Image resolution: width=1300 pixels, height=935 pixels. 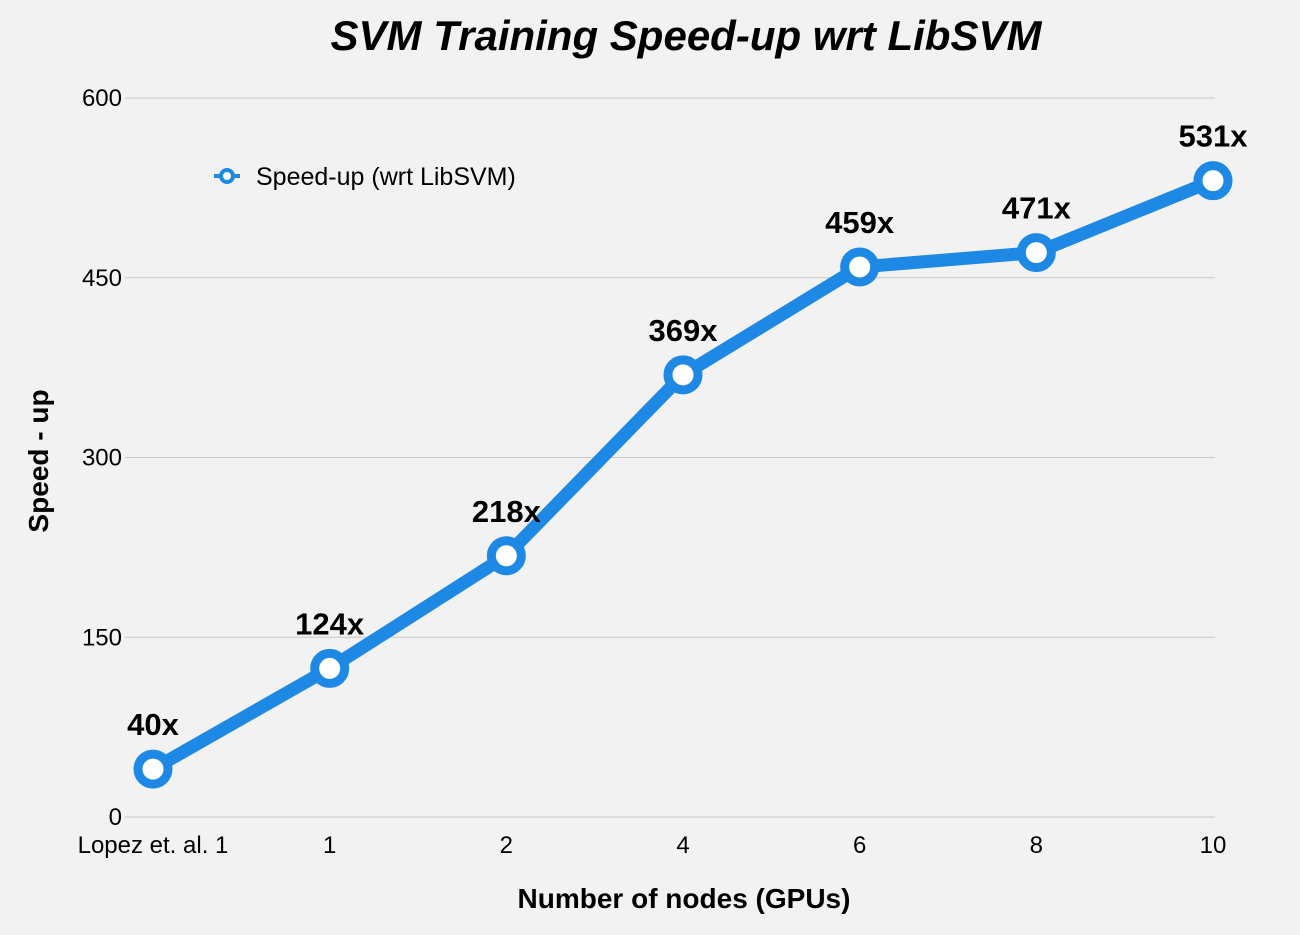 What do you see at coordinates (102, 278) in the screenshot?
I see `y-tick-label: 450` at bounding box center [102, 278].